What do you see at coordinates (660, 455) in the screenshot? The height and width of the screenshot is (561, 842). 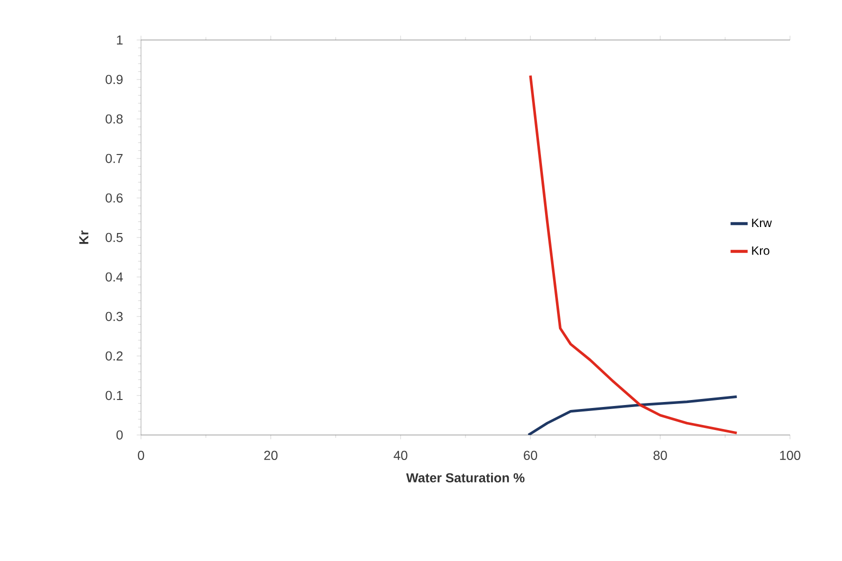 I see `x-tick-label: 80` at bounding box center [660, 455].